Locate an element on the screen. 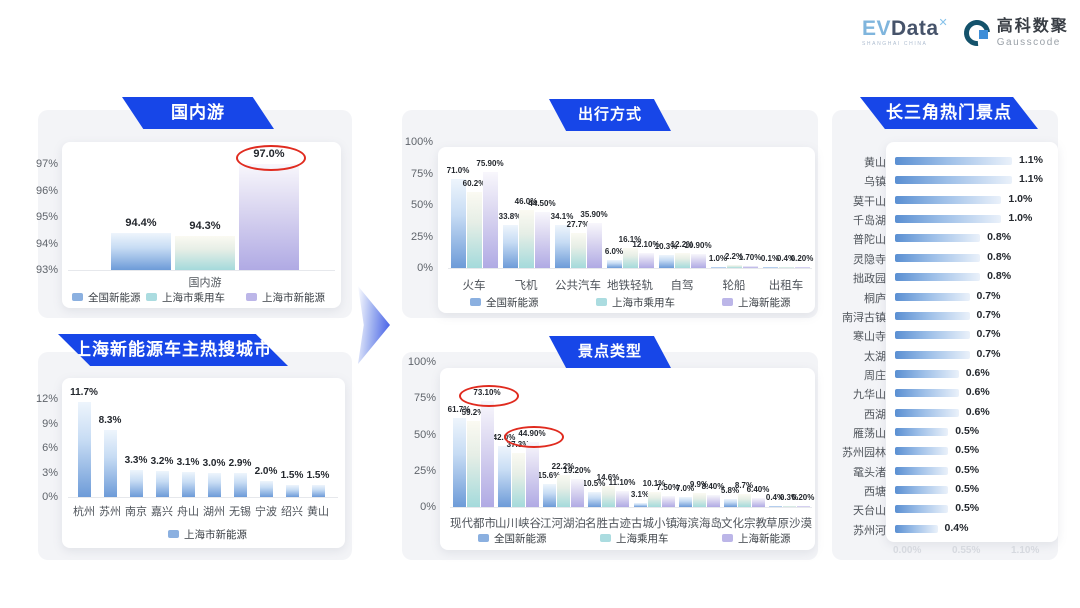 Image resolution: width=1080 pixels, height=608 pixels. y-tick-label: 97% is located at coordinates (46, 164).